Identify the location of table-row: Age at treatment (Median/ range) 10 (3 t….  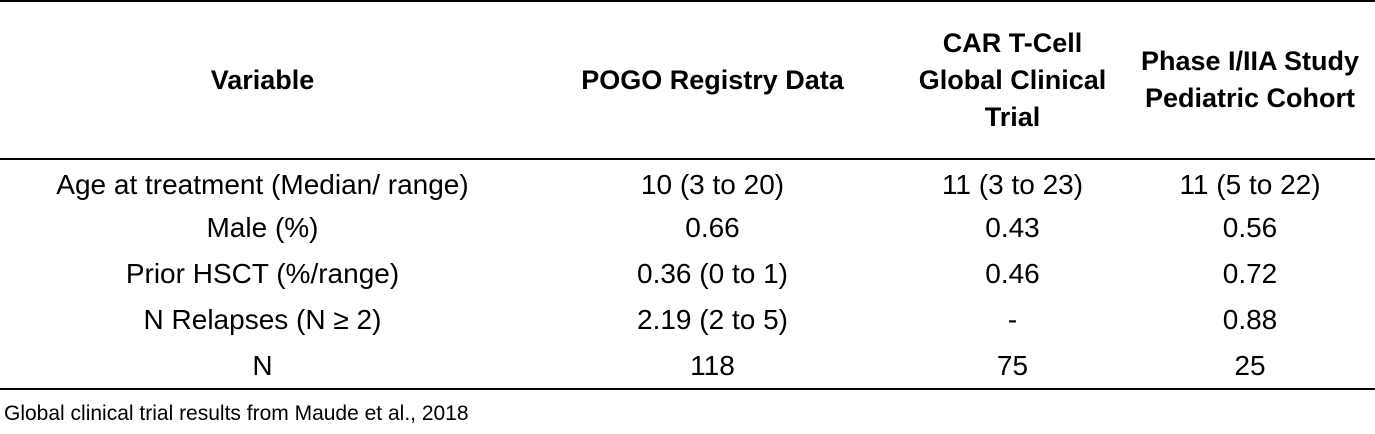
(687, 182).